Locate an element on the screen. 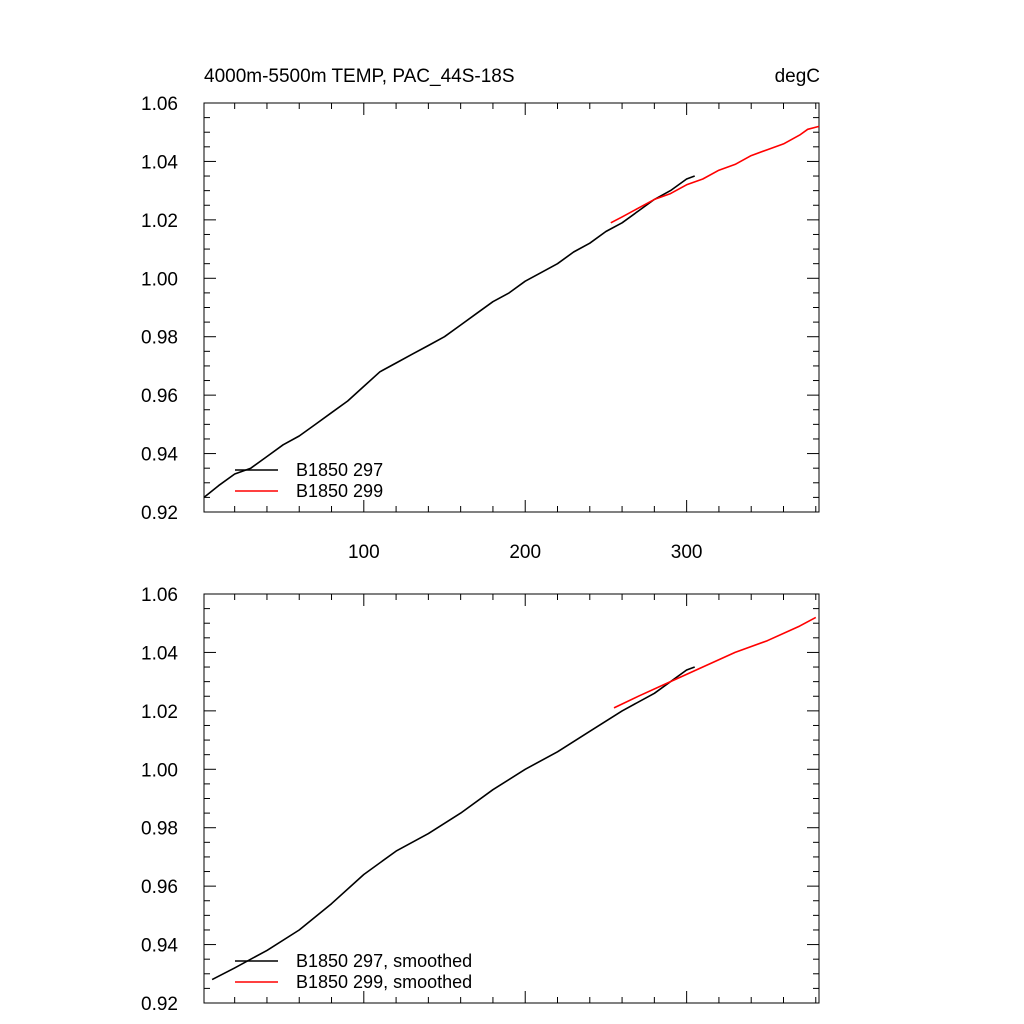 The height and width of the screenshot is (1024, 1024). x-tick-label: 100 is located at coordinates (364, 552).